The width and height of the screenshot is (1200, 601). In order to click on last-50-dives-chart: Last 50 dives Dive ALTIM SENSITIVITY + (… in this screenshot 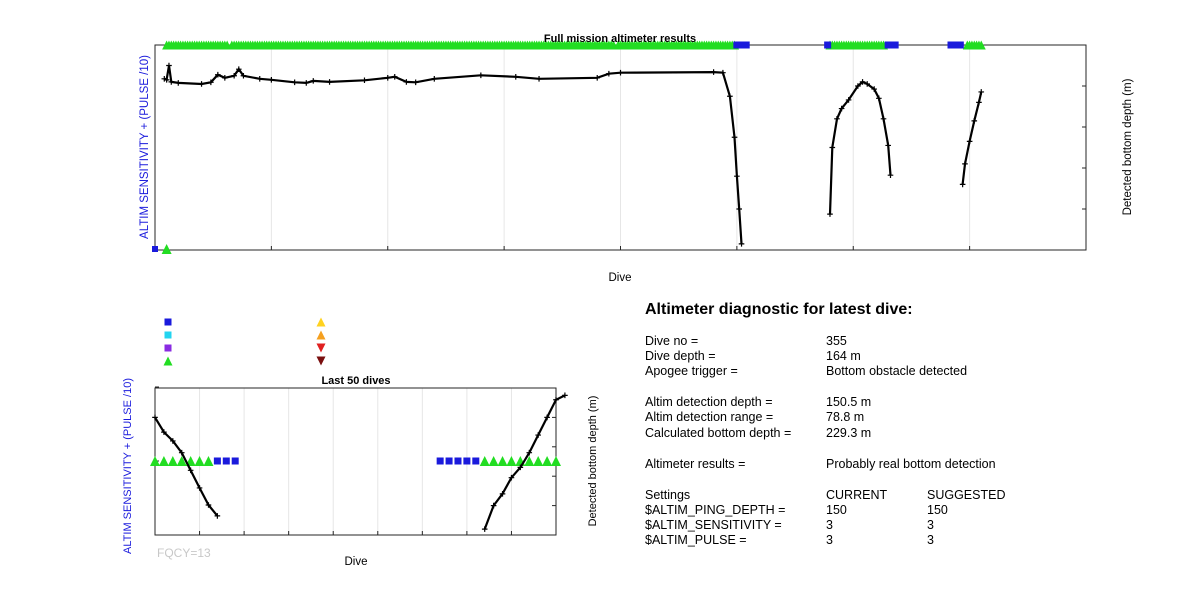, I will do `click(360, 471)`.